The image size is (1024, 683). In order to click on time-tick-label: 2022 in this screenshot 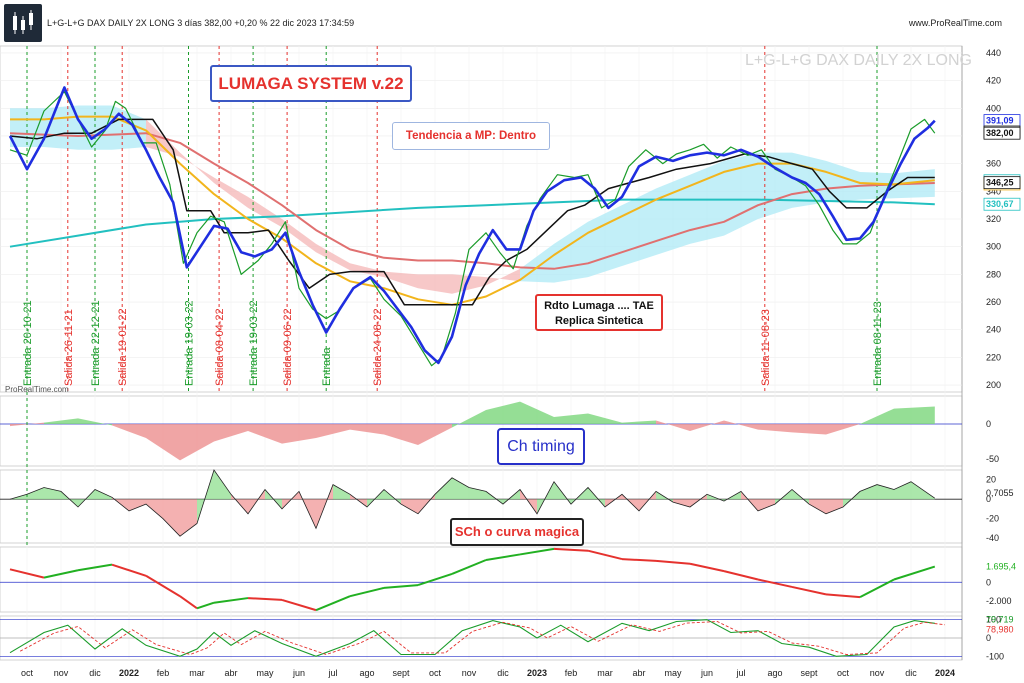, I will do `click(129, 673)`.